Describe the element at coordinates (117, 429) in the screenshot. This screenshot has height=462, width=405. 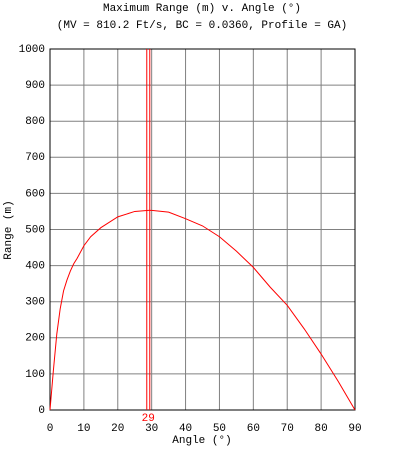
I see `x-tick-label: 20` at that location.